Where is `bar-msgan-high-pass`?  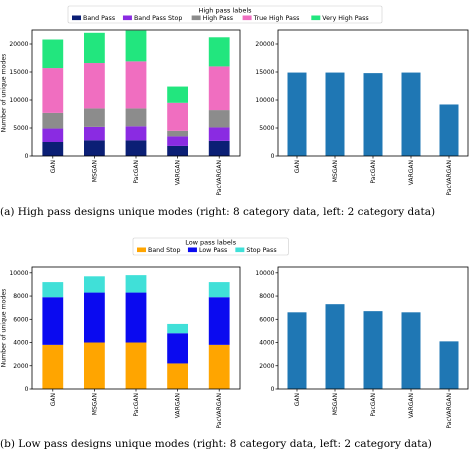
bar-msgan-high-pass is located at coordinates (94, 117).